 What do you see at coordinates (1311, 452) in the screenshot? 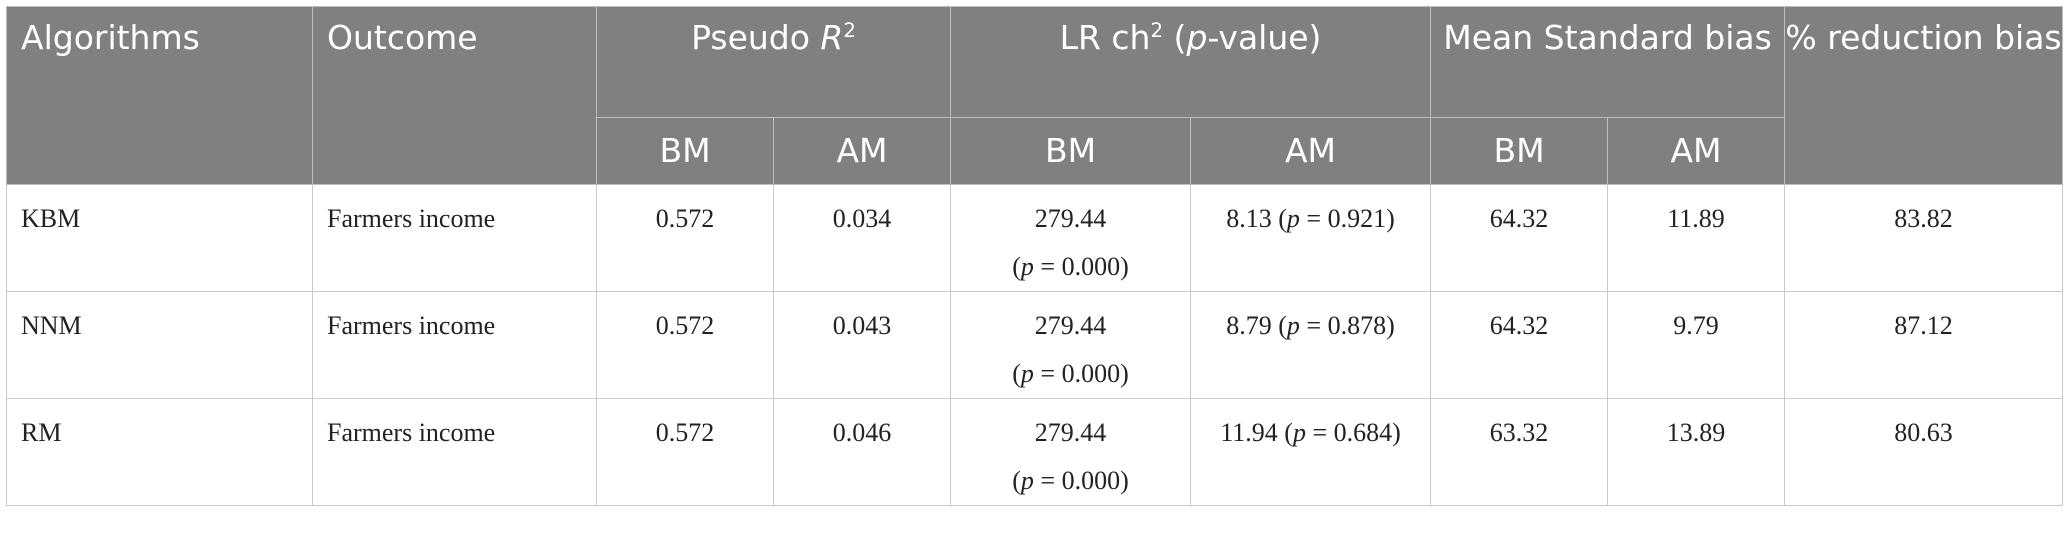
I see `cell-lr-am: 11.94 (p = 0.684)` at bounding box center [1311, 452].